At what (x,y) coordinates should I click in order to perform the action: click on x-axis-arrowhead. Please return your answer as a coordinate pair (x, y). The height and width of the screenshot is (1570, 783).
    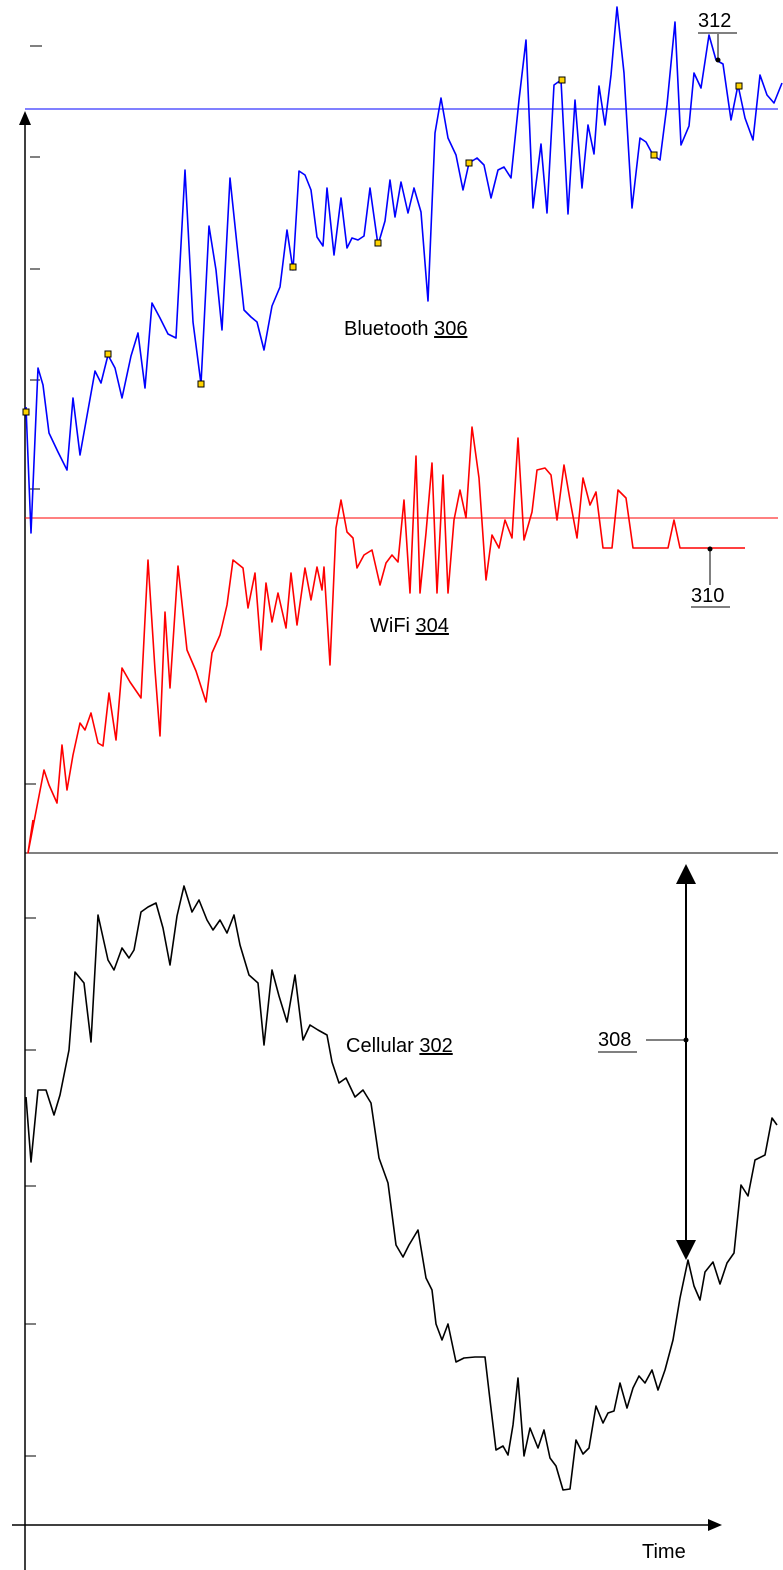
    Looking at the image, I should click on (715, 1525).